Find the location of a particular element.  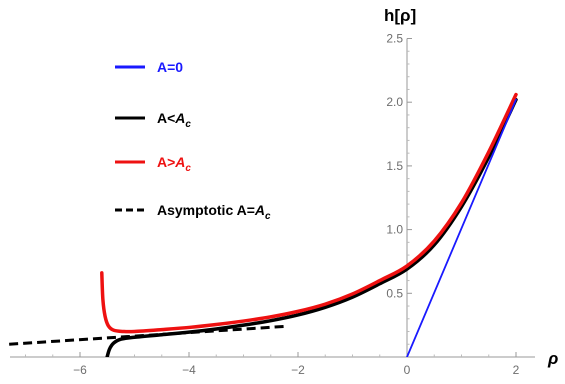

series-line-asymptotic-a-ac is located at coordinates (147, 335).